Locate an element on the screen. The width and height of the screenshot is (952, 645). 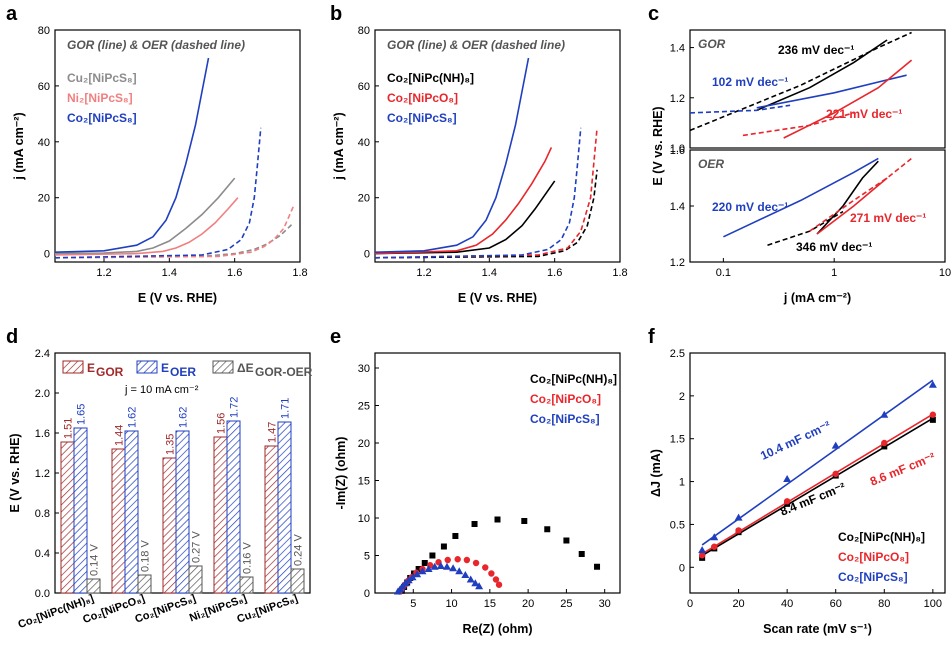
panel-e-ytick-label: 5 is located at coordinates (367, 557).